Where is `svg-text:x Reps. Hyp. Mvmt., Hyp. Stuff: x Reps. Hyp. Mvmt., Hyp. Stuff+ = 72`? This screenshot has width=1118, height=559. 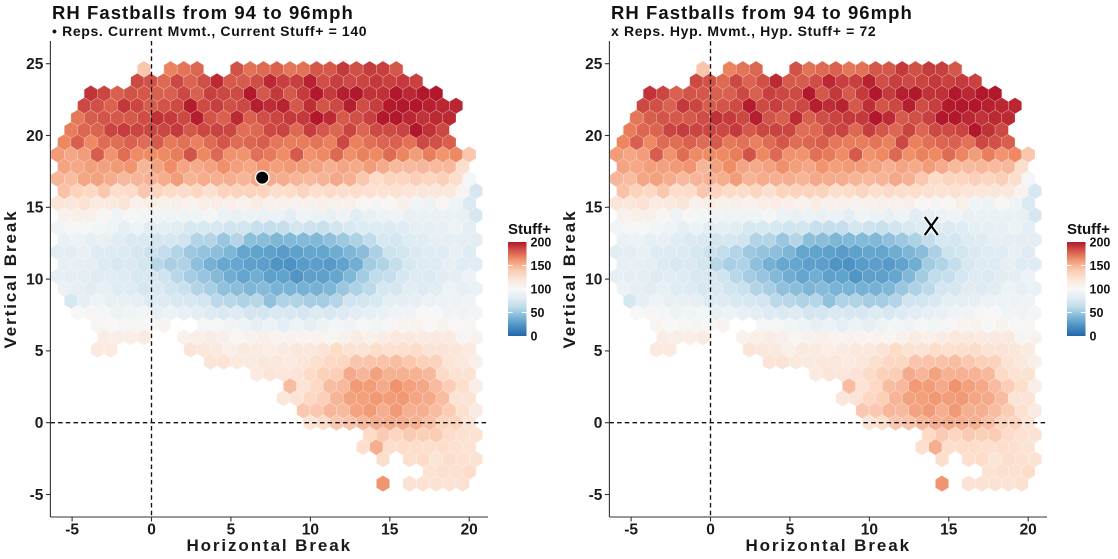
svg-text:x Reps. Hyp. Mvmt., Hyp. Stuff: x Reps. Hyp. Mvmt., Hyp. Stuff+ = 72 is located at coordinates (743, 31).